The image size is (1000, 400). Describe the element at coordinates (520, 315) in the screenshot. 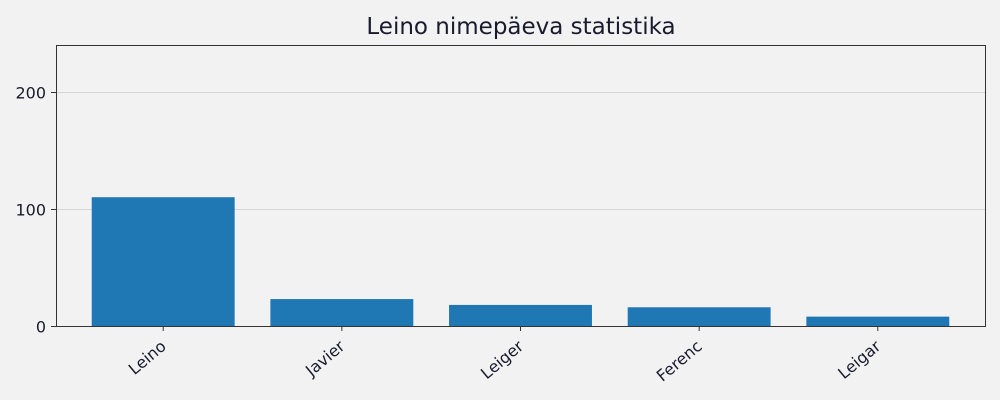

I see `bar-leiger` at that location.